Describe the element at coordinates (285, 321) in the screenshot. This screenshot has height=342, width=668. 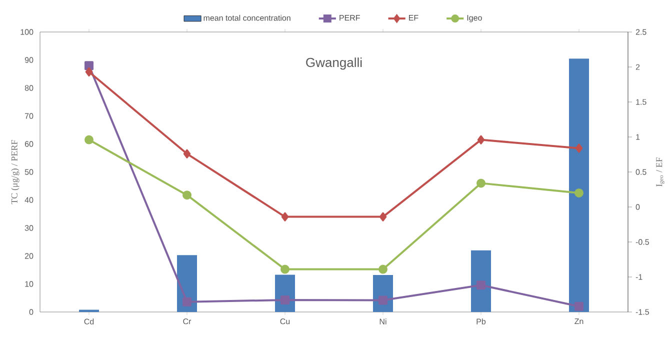
I see `x-tick-label: Cu` at that location.